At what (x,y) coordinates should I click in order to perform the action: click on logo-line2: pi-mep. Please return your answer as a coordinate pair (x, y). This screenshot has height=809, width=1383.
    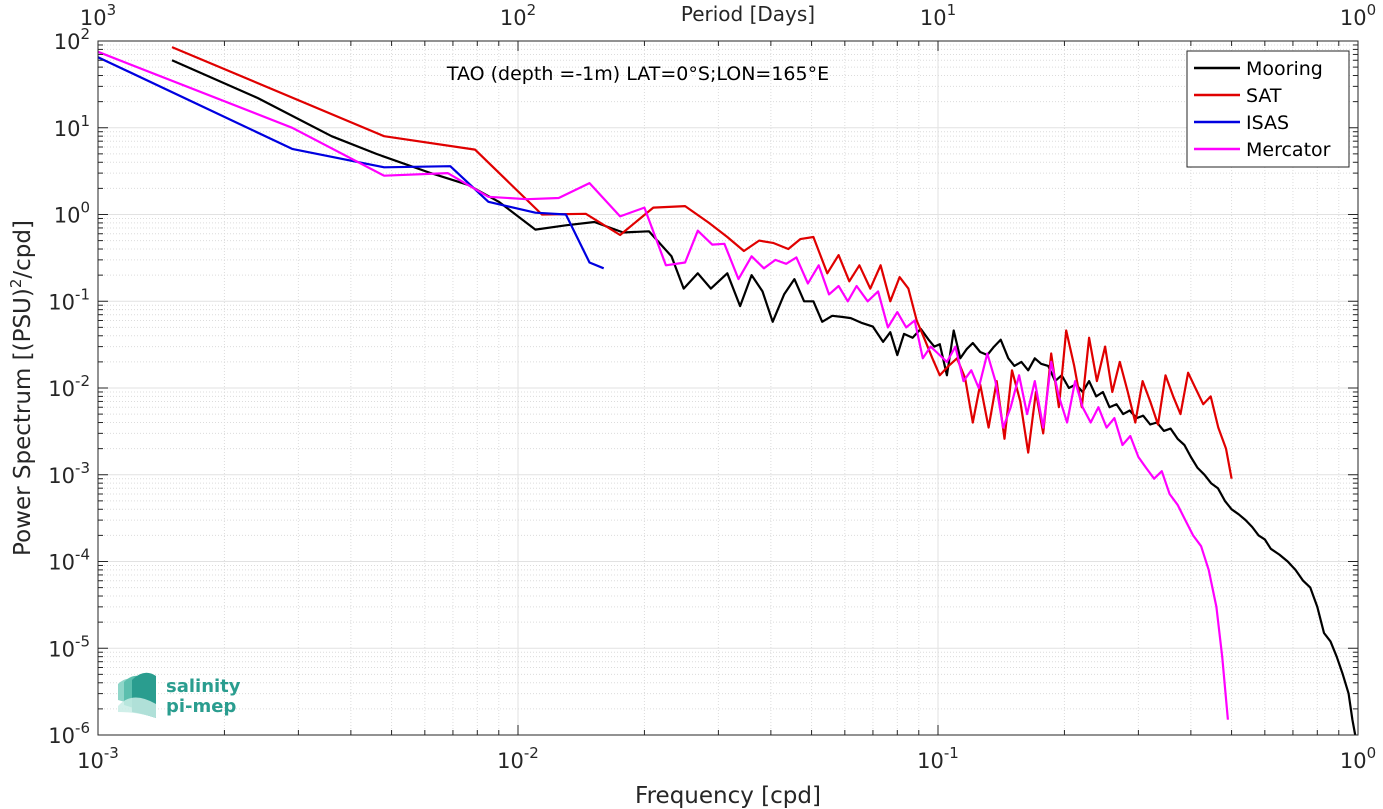
    Looking at the image, I should click on (201, 706).